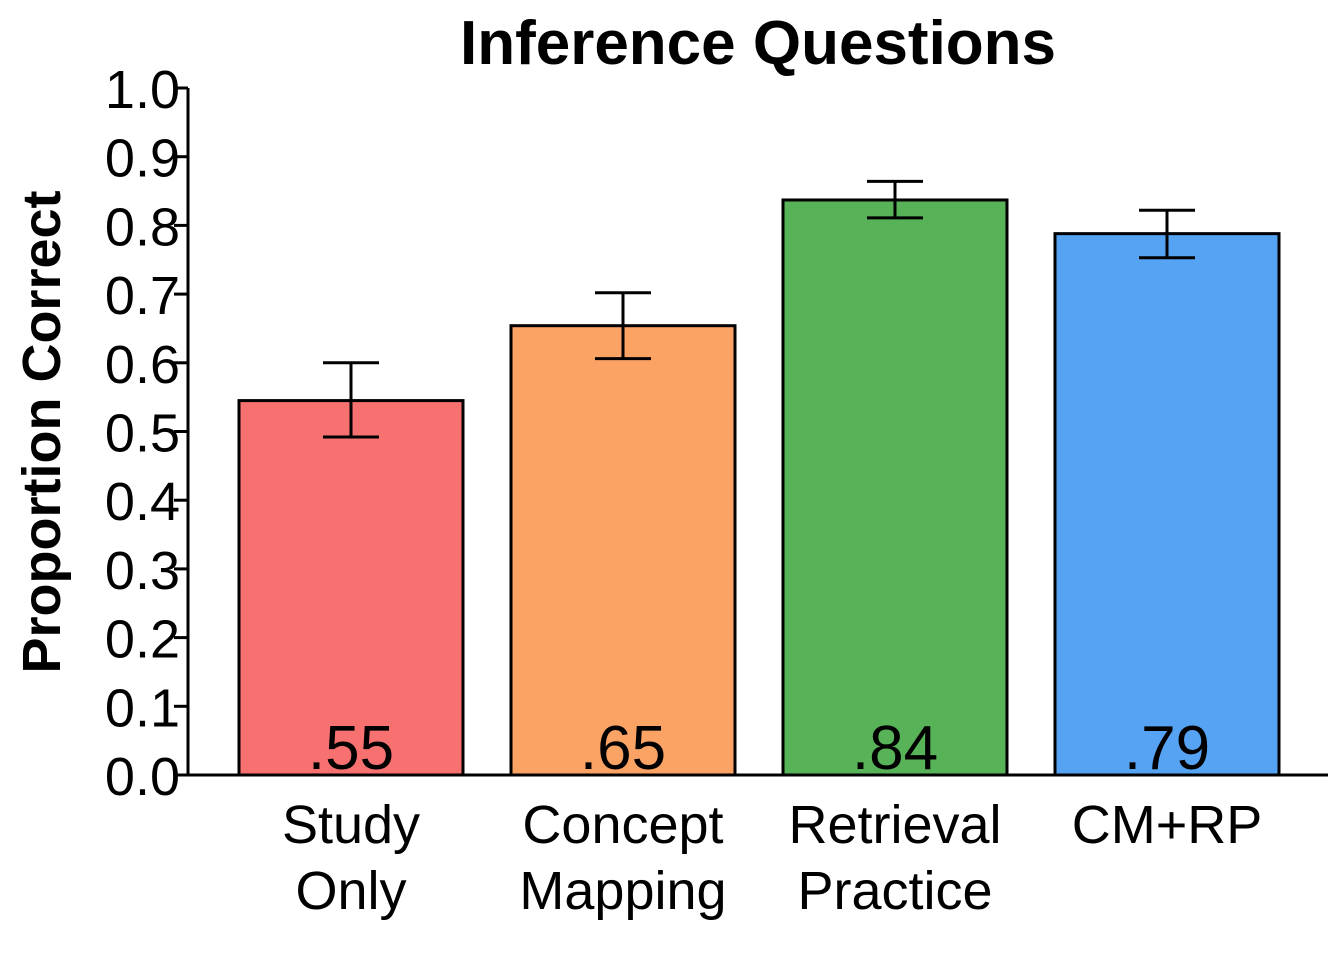  Describe the element at coordinates (622, 825) in the screenshot. I see `x-category-label: Concept` at that location.